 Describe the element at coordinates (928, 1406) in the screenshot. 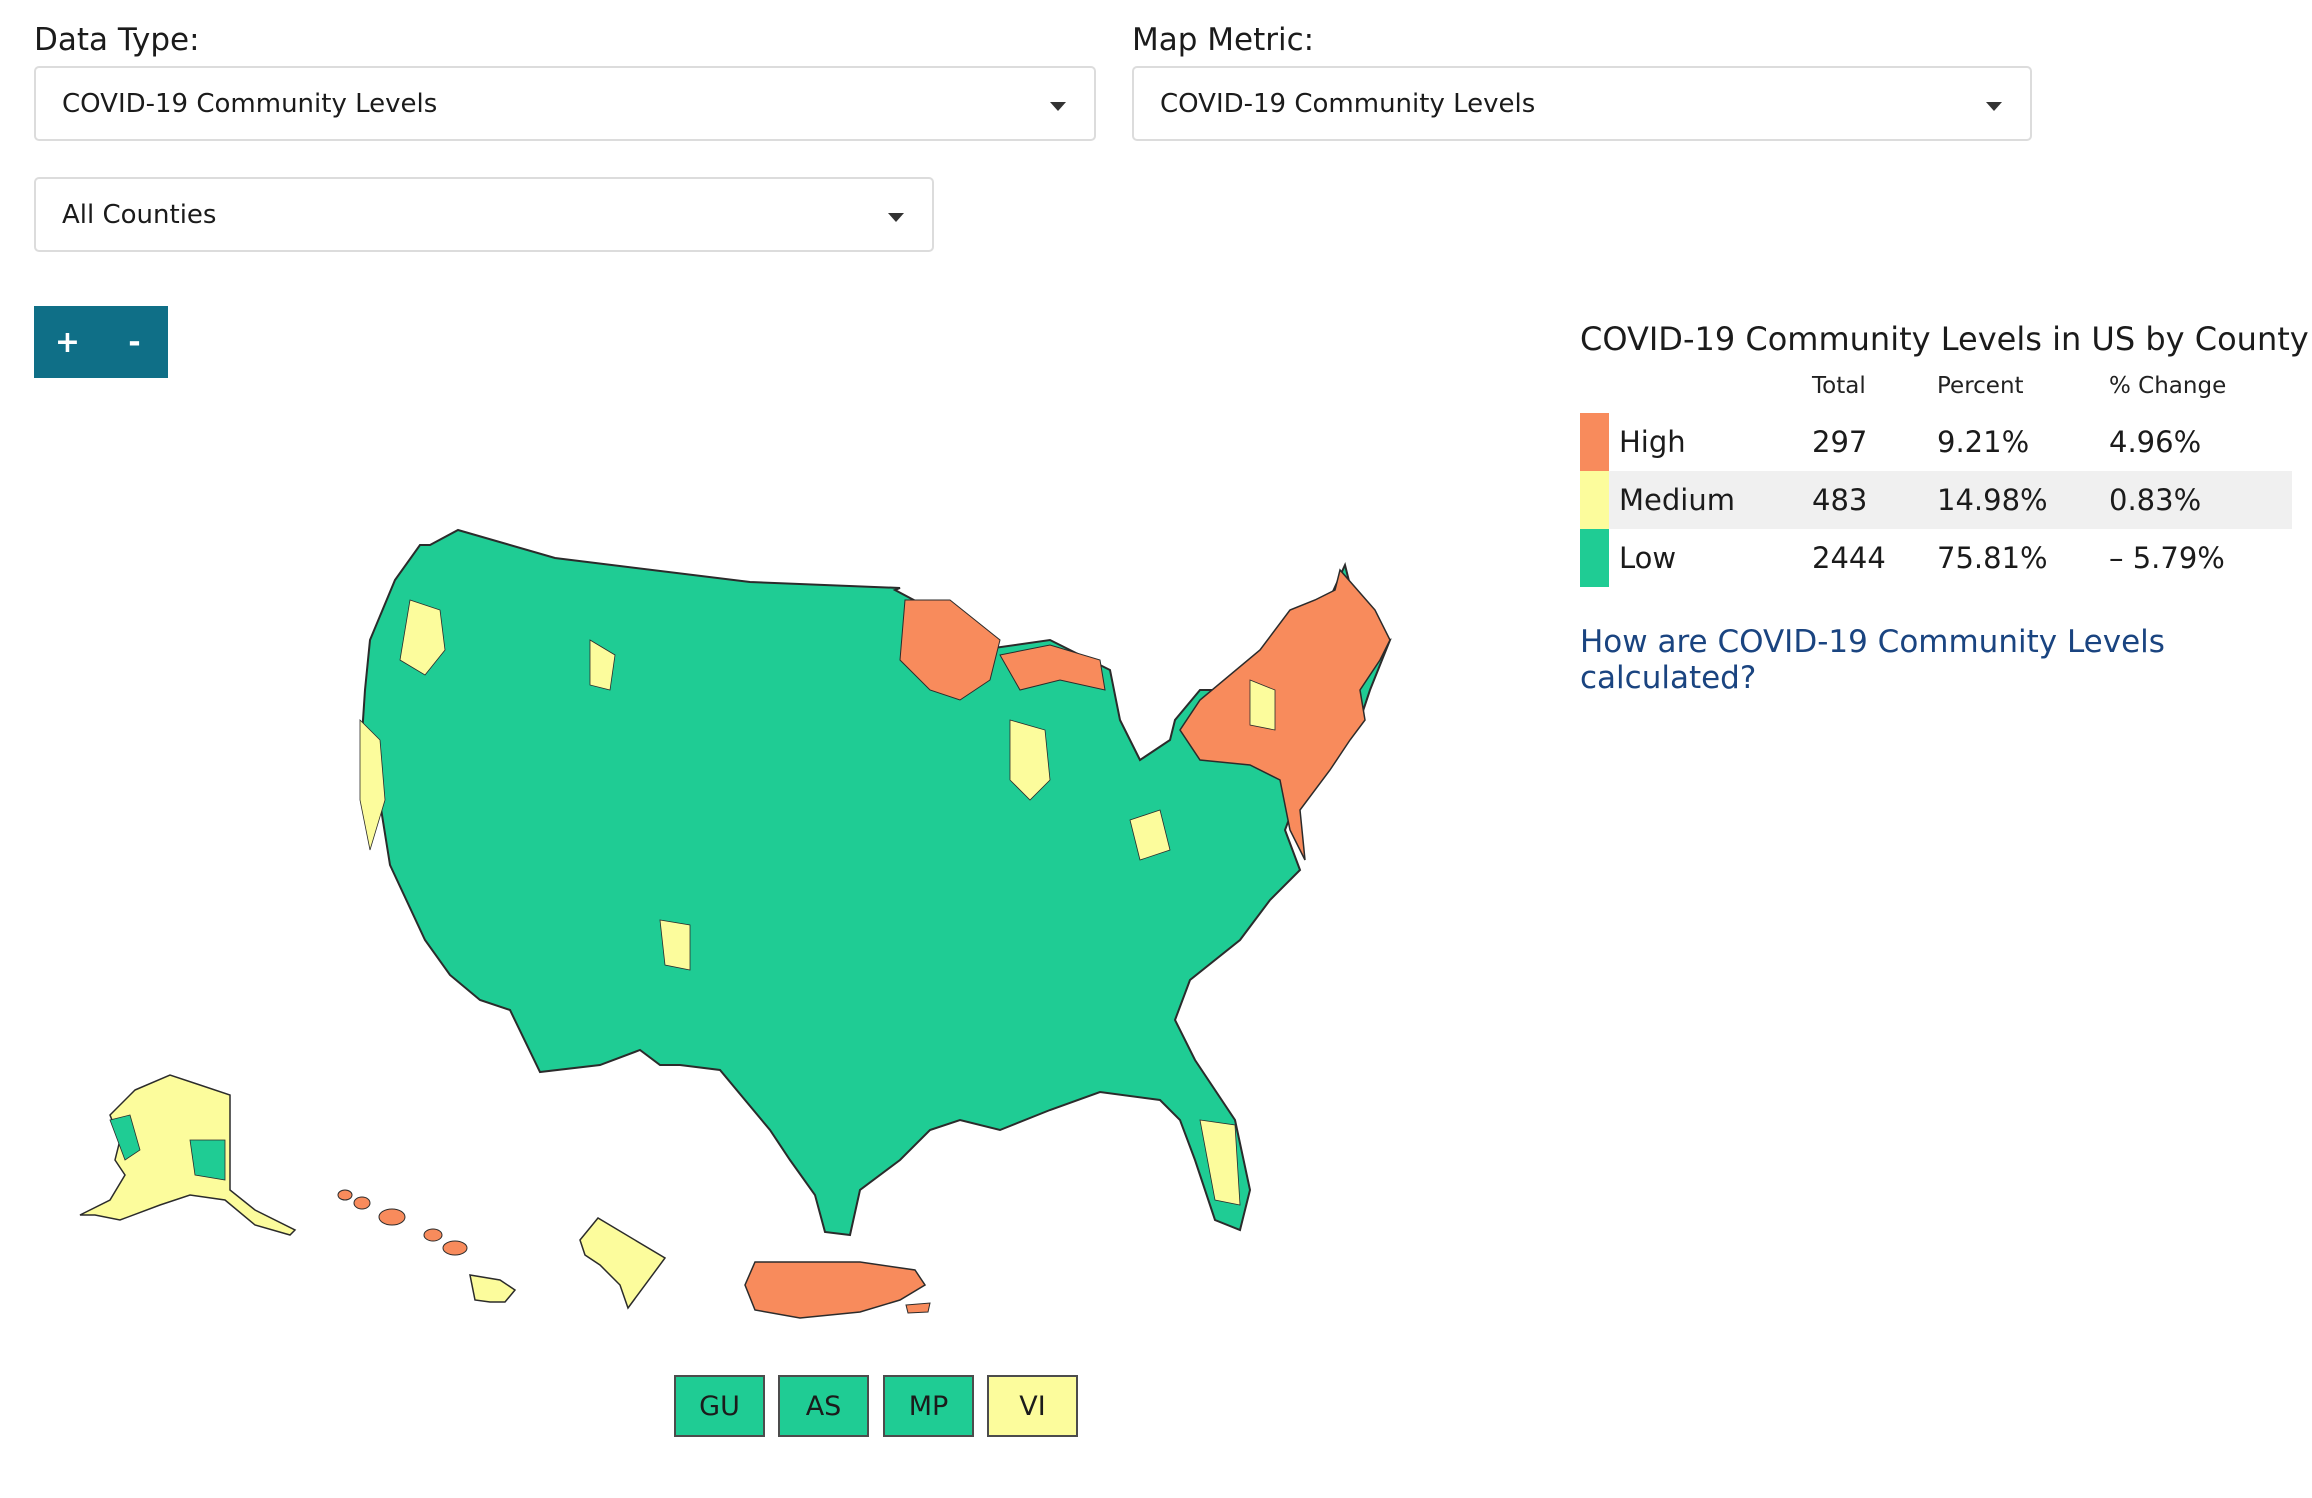

I see `territory-button-mp: MP` at that location.